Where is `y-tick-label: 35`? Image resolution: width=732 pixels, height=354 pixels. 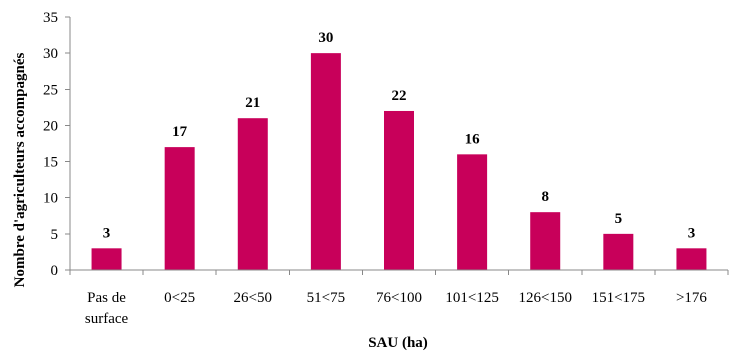 y-tick-label: 35 is located at coordinates (50, 18).